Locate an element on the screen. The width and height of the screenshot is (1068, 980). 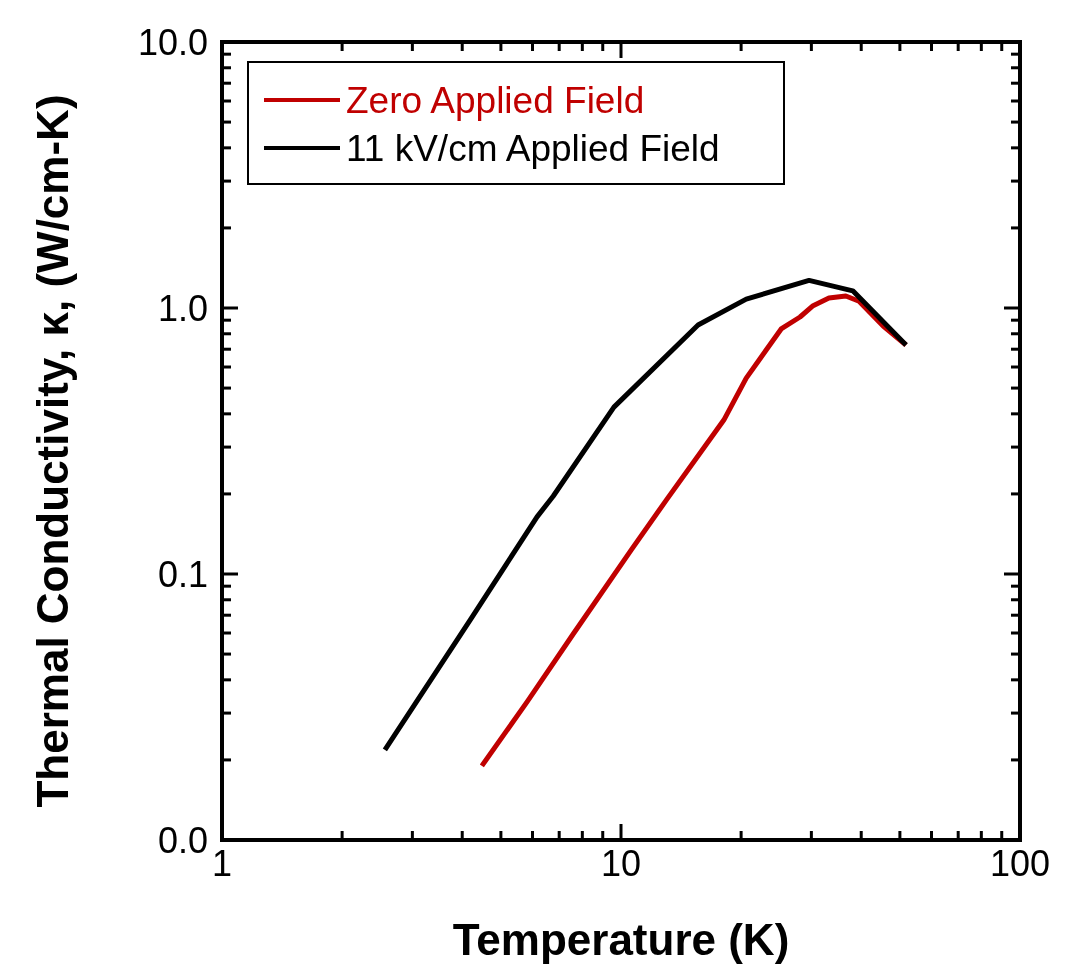
y-axis-title: Thermal Conductivity, κ, (W/cm-K) is located at coordinates (52, 451).